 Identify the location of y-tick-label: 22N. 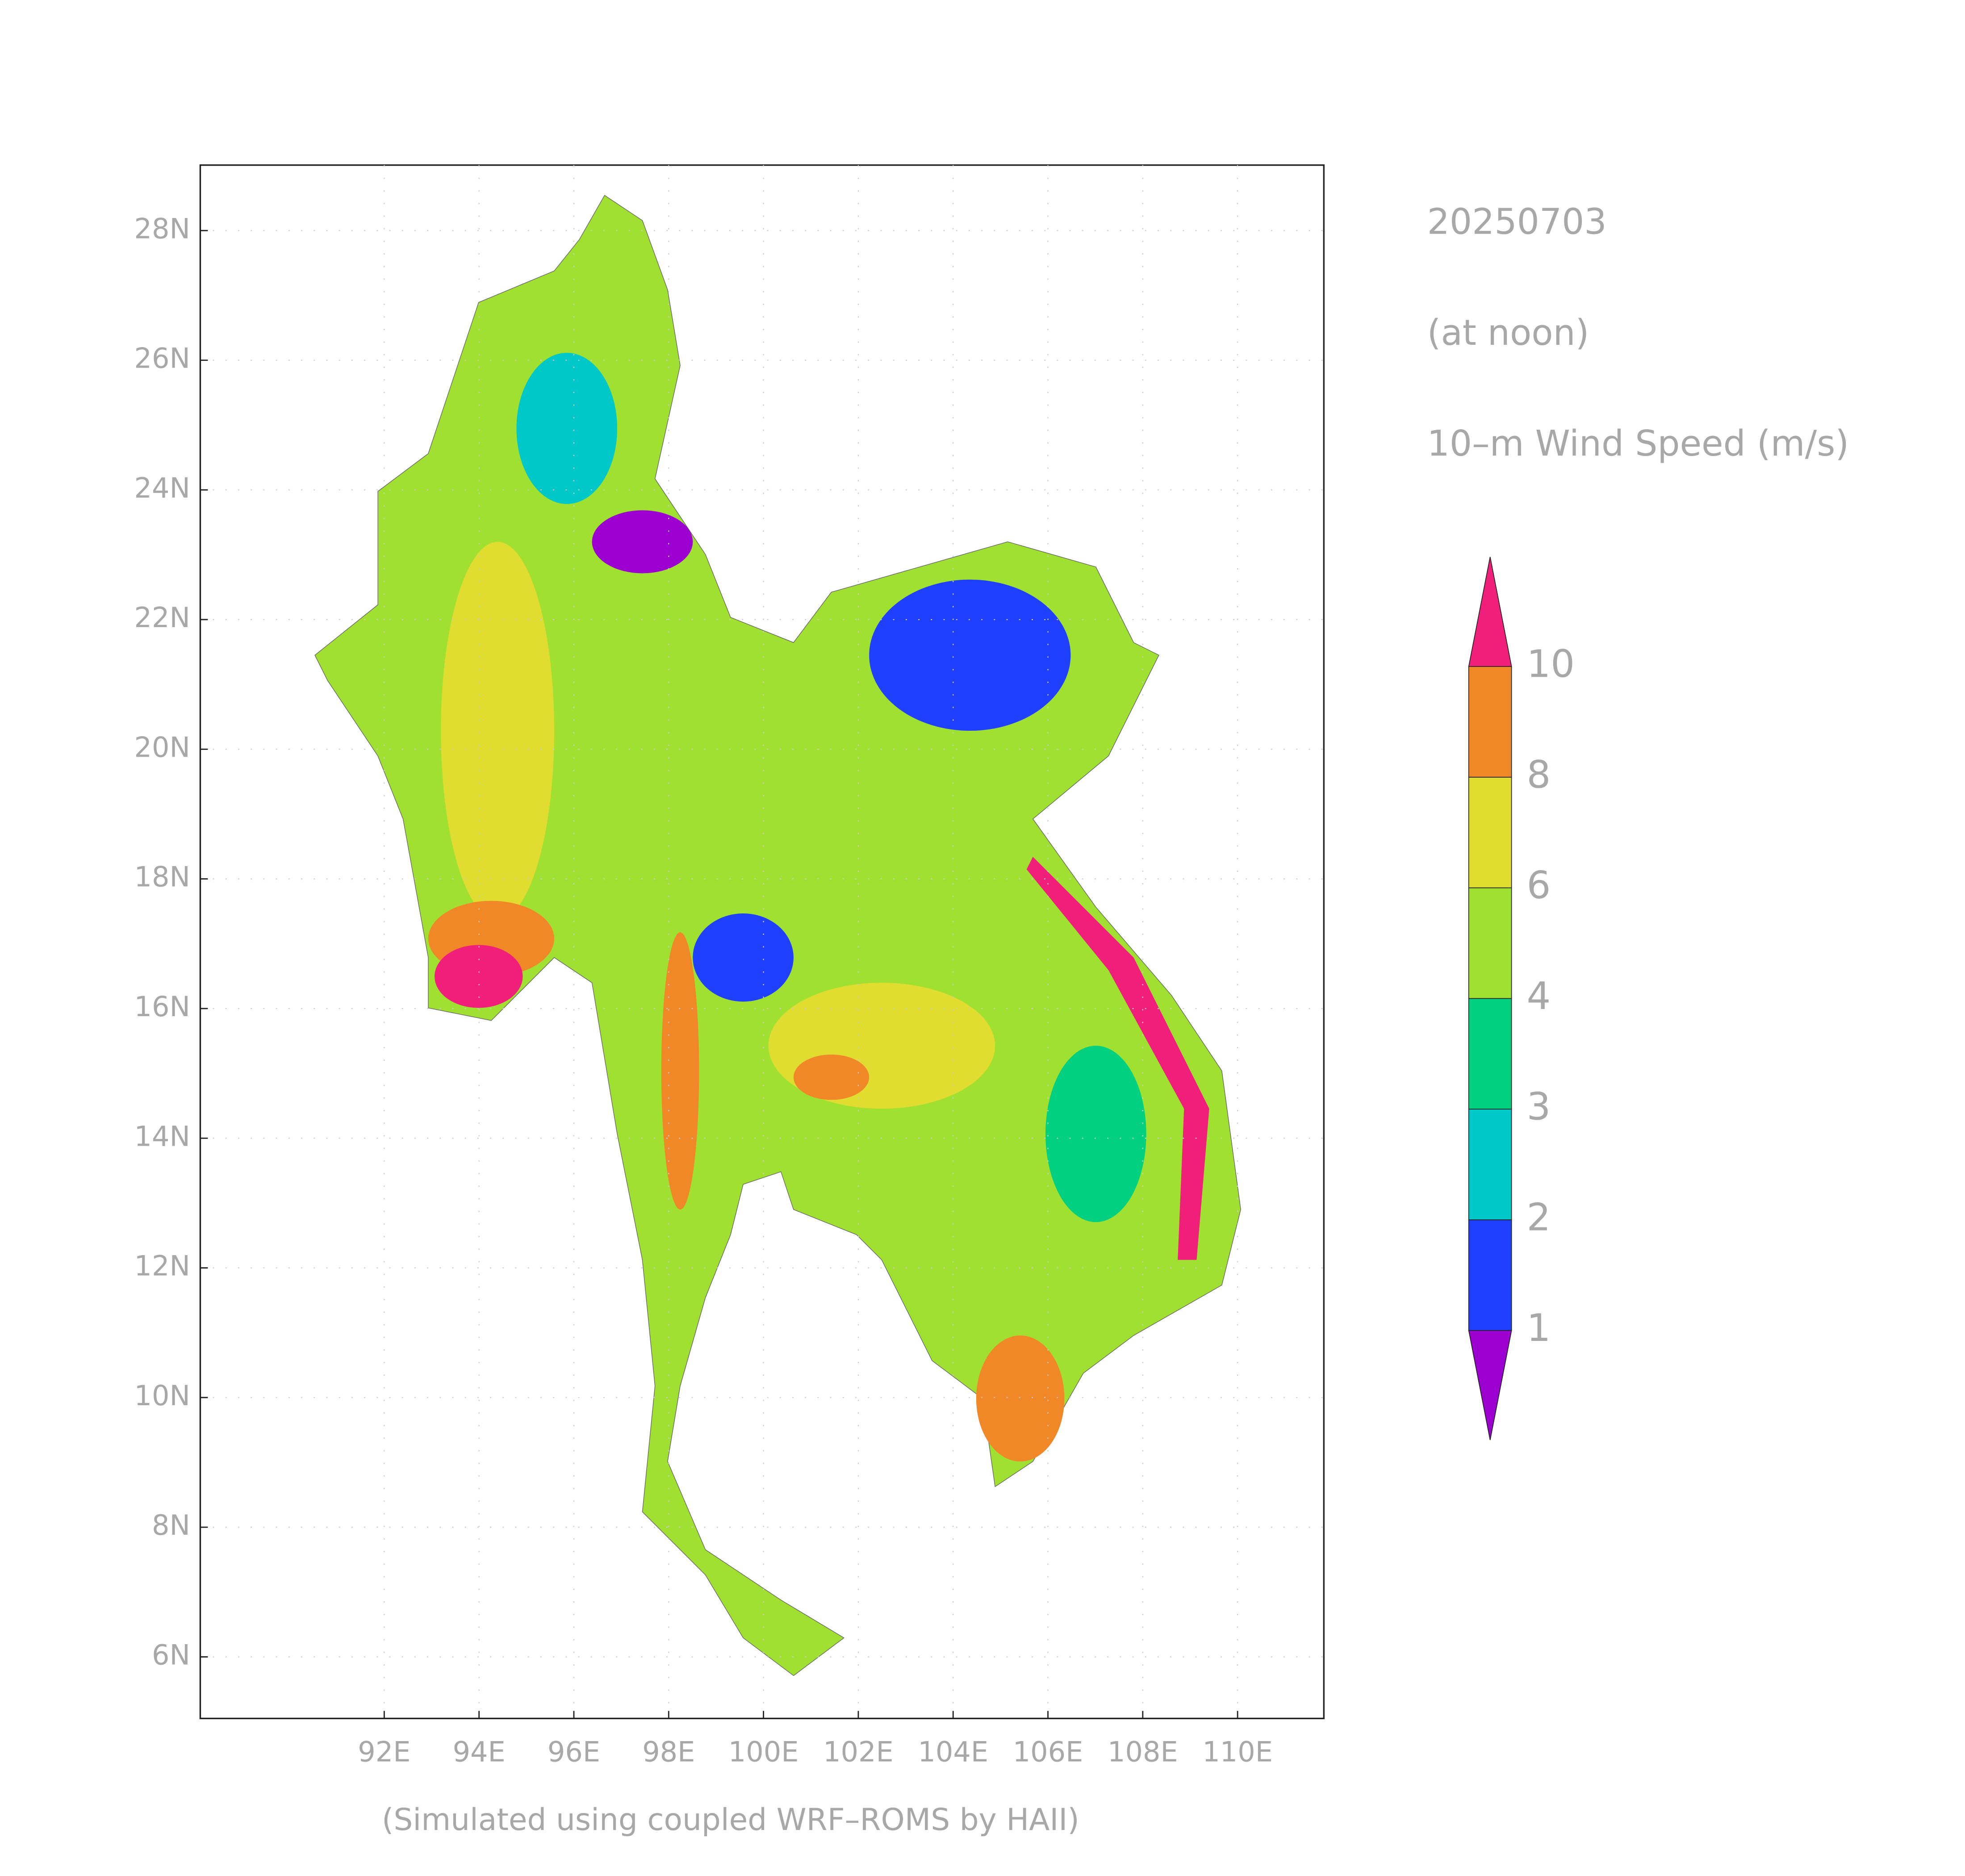
(162, 617).